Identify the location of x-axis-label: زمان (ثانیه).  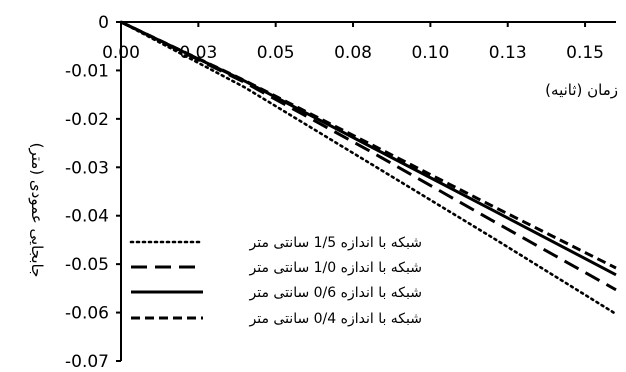
(581, 90).